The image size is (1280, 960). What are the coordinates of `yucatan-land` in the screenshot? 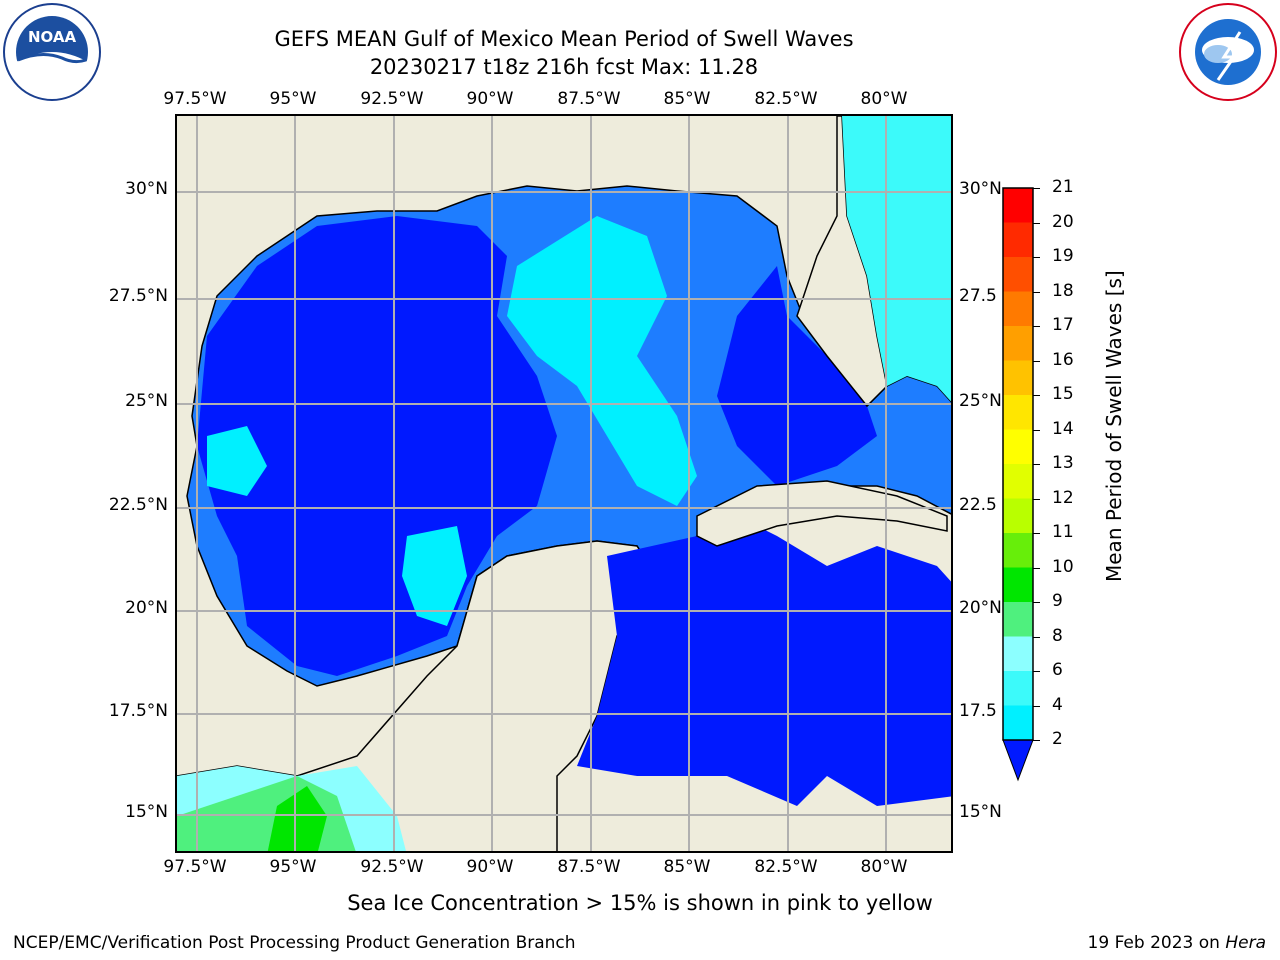 It's located at (417, 695).